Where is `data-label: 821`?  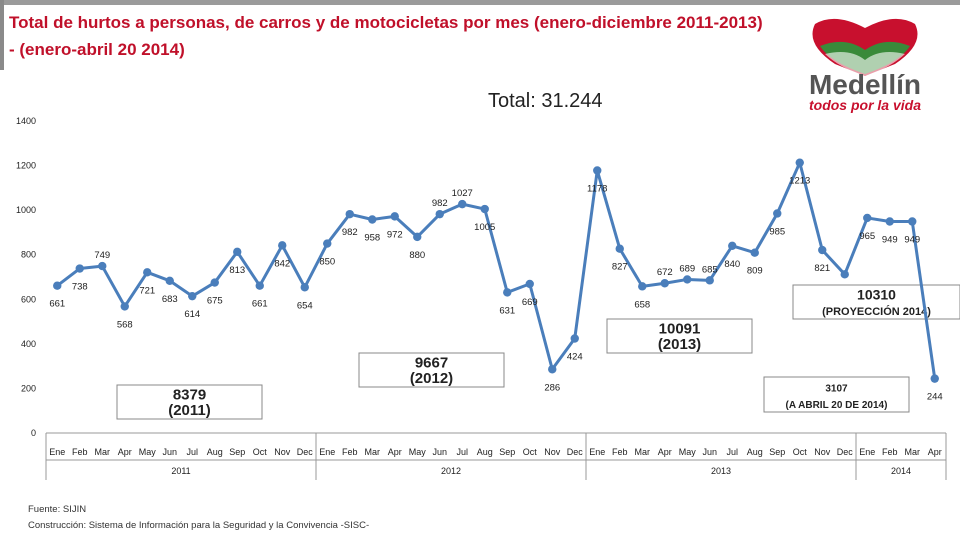 data-label: 821 is located at coordinates (822, 268).